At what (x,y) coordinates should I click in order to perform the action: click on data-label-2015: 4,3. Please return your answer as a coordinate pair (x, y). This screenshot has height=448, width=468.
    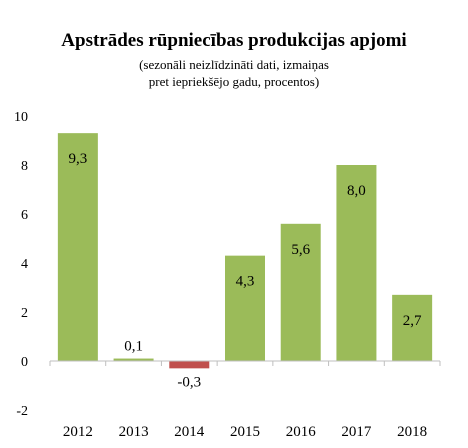
    Looking at the image, I should click on (245, 282).